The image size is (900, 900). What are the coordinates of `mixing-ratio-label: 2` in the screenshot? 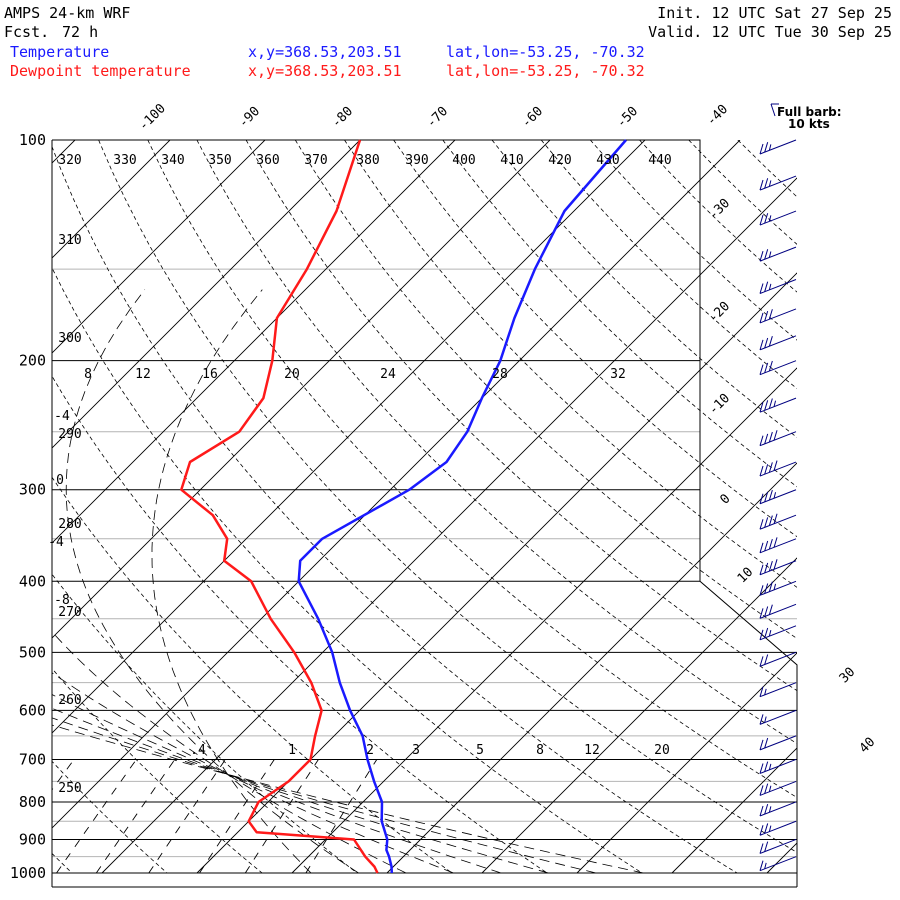 It's located at (370, 750).